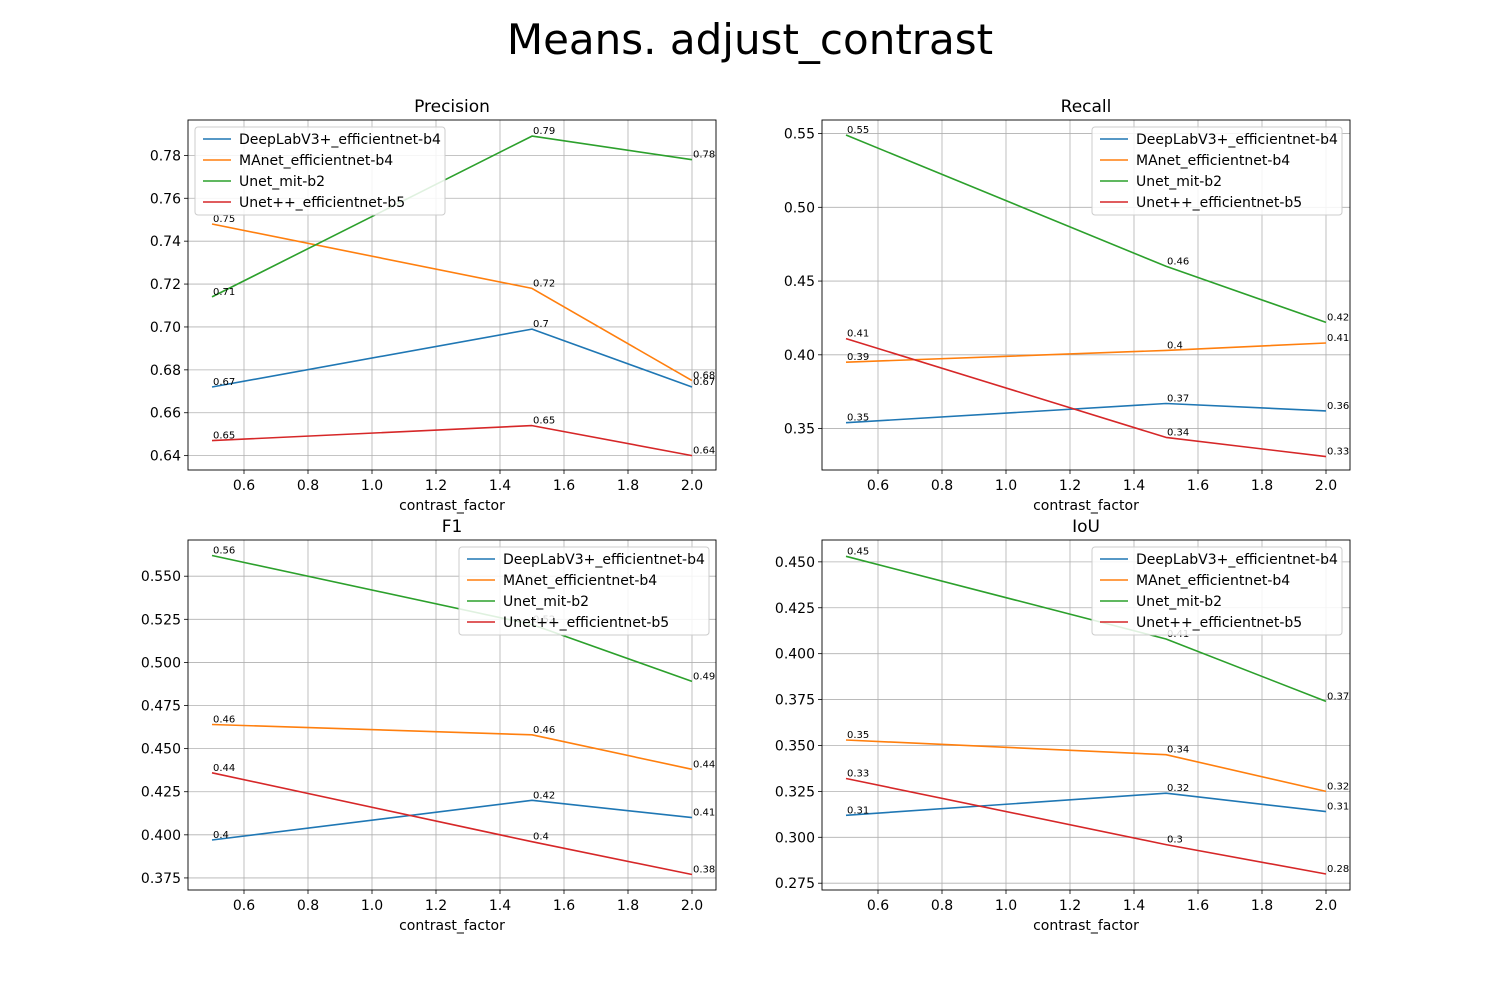 This screenshot has height=1000, width=1500. I want to click on data-label: 0.41, so click(704, 813).